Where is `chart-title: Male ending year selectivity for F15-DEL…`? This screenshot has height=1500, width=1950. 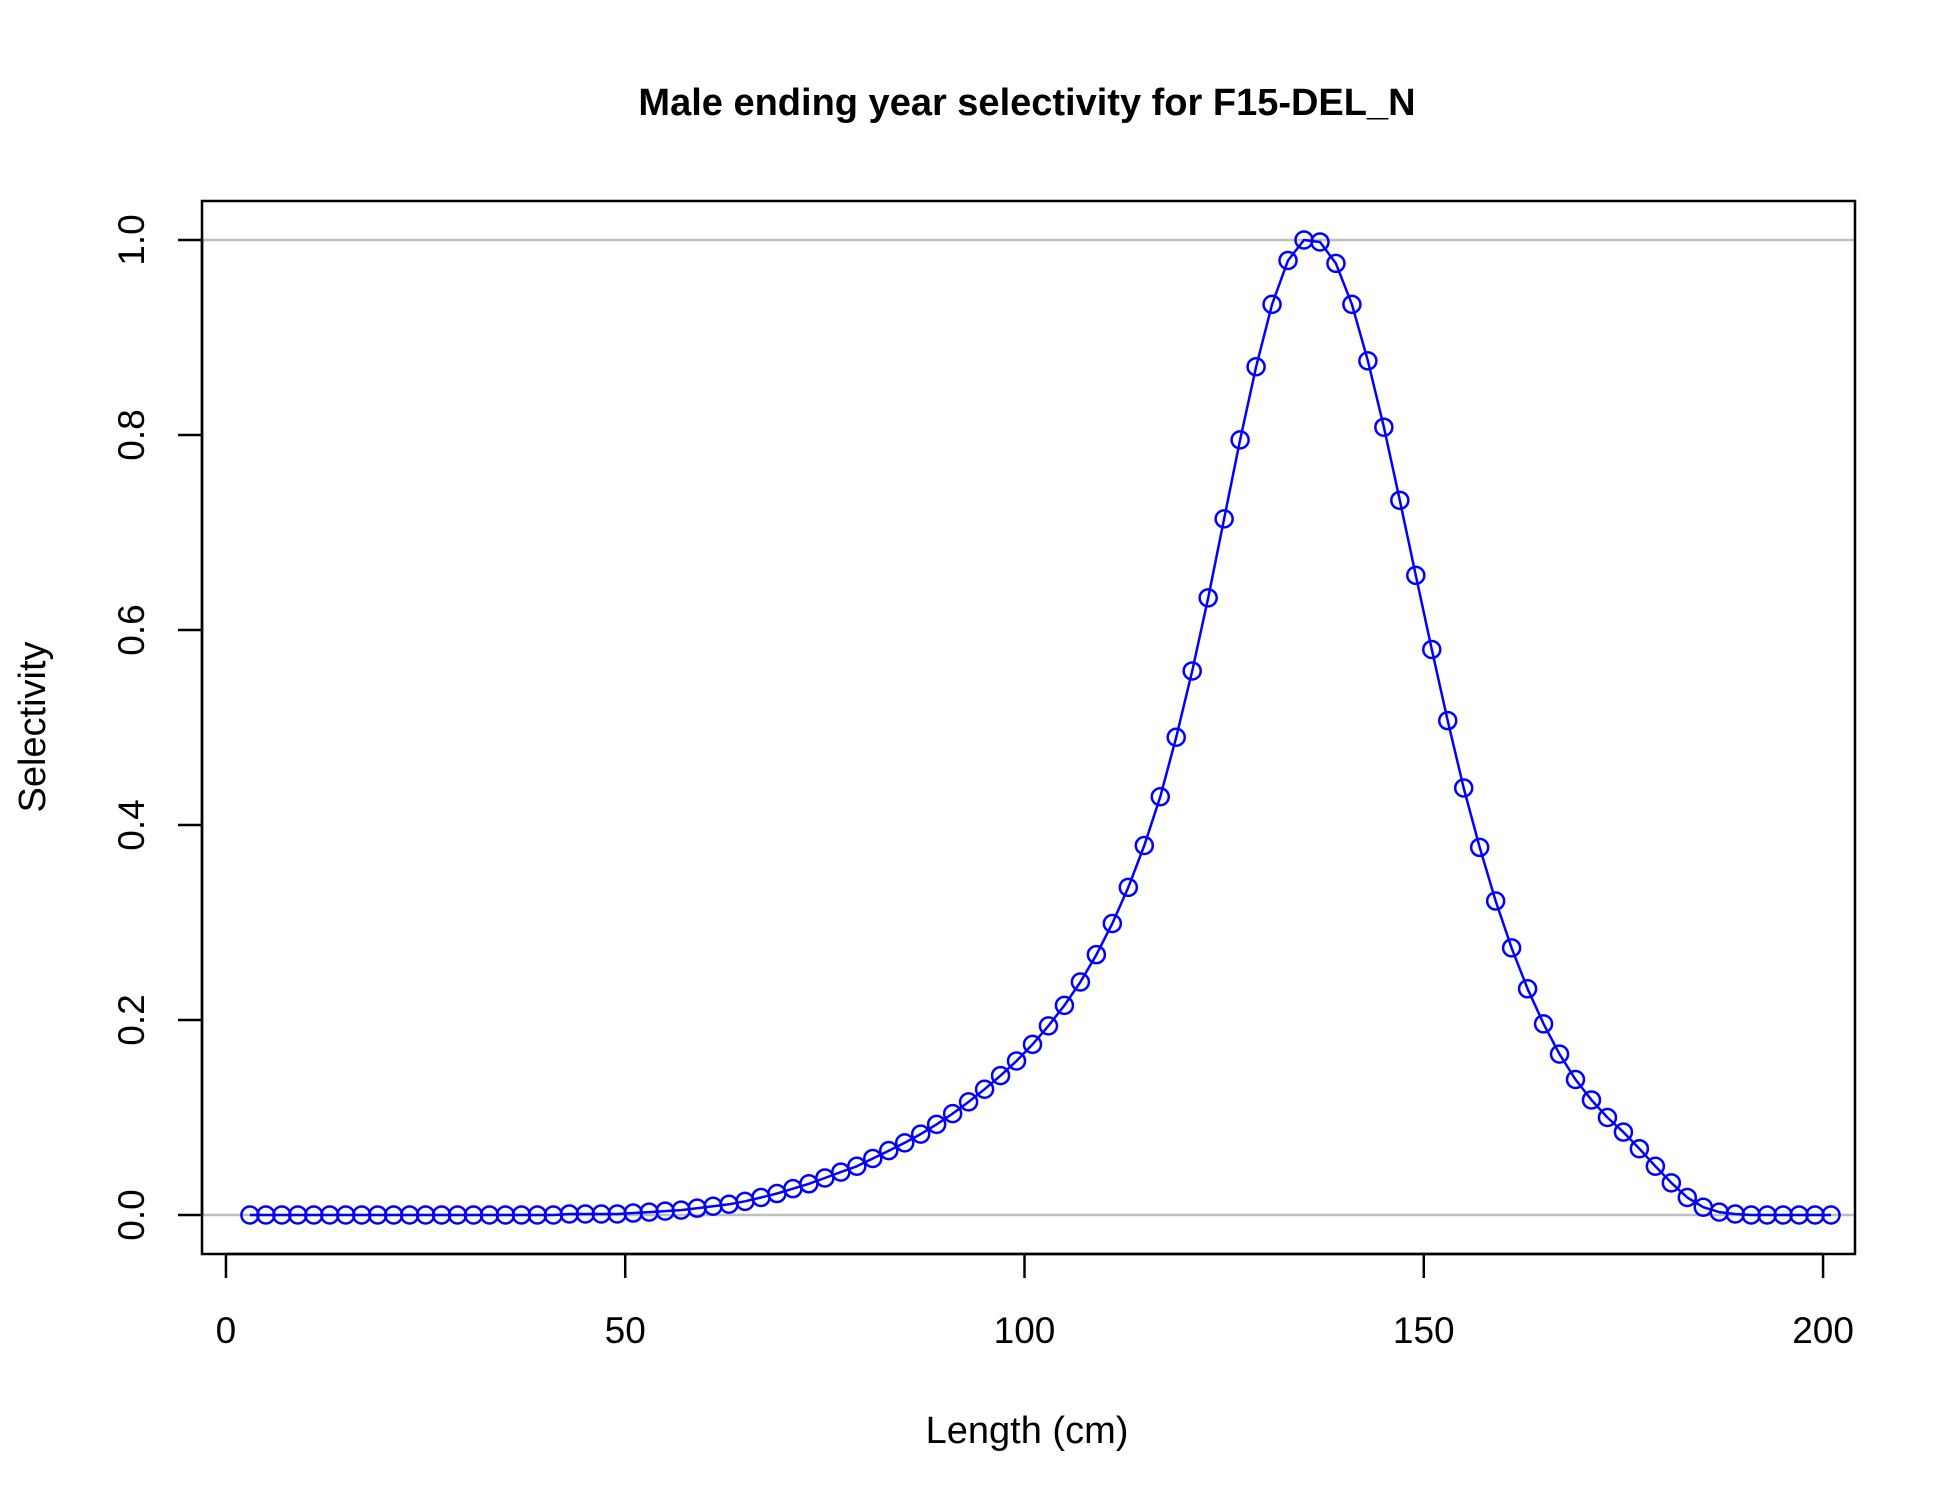 chart-title: Male ending year selectivity for F15-DEL… is located at coordinates (1026, 103).